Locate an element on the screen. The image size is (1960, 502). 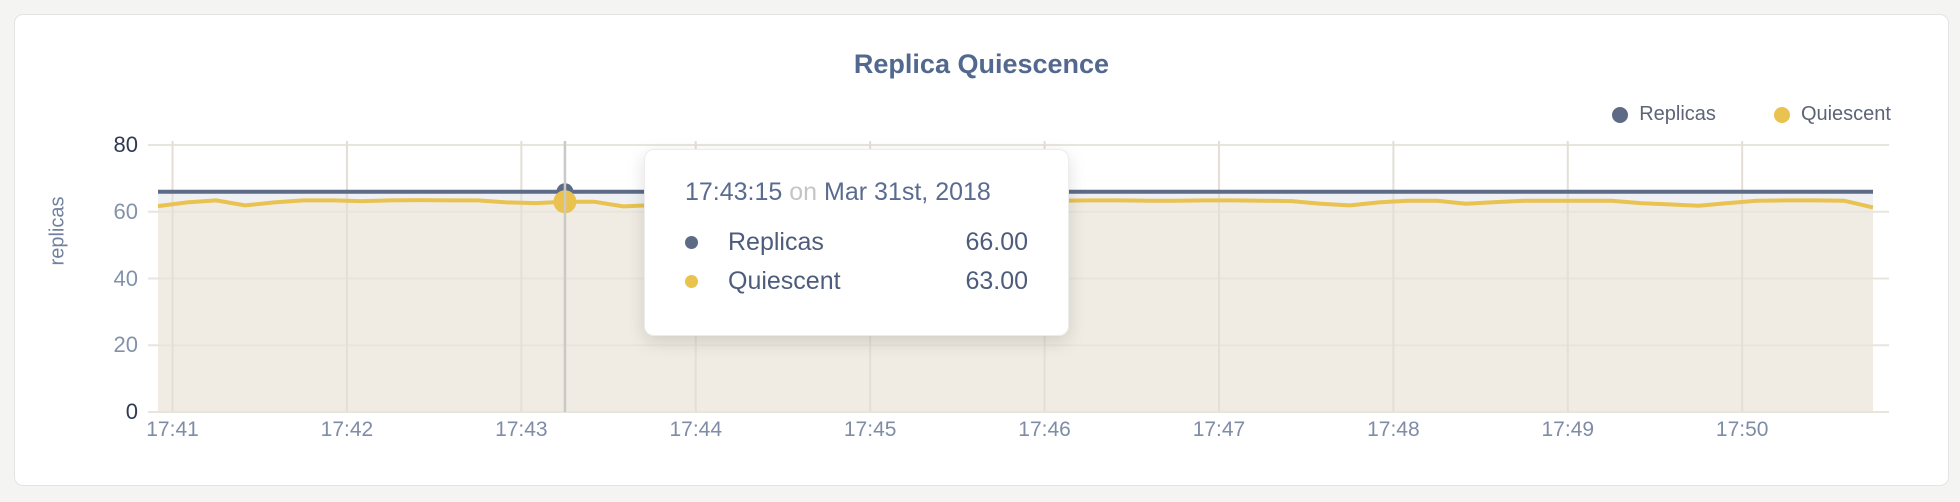
tooltip-row-quiescent: Quiescent 63.00 is located at coordinates (856, 281).